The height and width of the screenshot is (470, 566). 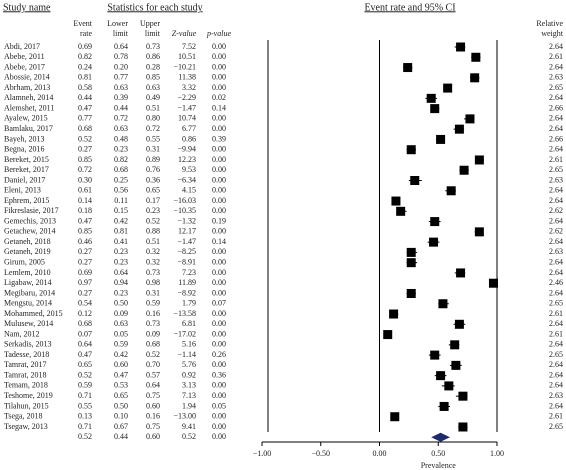 What do you see at coordinates (219, 220) in the screenshot?
I see `cell: 0.19` at bounding box center [219, 220].